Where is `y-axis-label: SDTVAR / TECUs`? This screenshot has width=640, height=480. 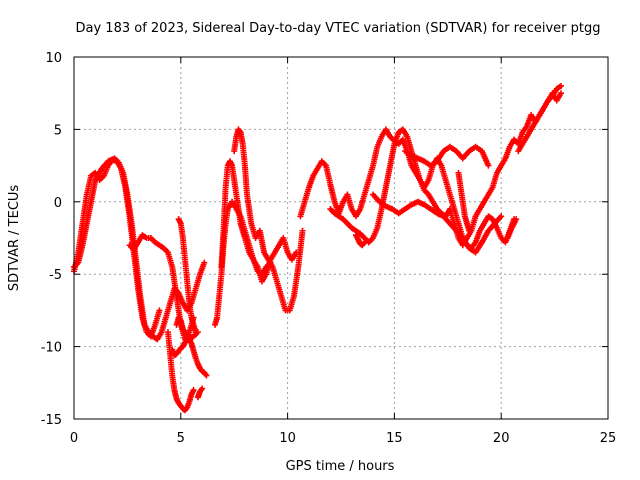 y-axis-label: SDTVAR / TECUs is located at coordinates (14, 238).